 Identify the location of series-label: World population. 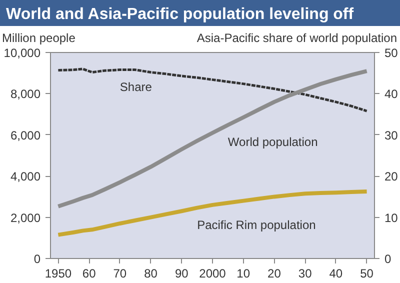
(273, 142).